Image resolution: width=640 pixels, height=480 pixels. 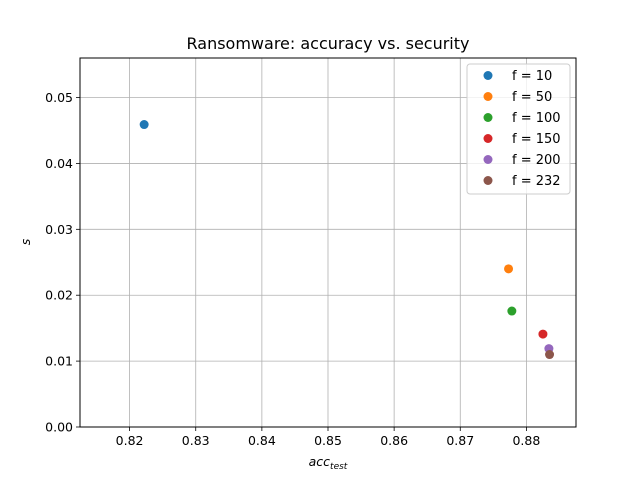 I want to click on legend: f = 10 f = 50 f = 100 f = 150 f = 200 f = 232, so click(x=518, y=129).